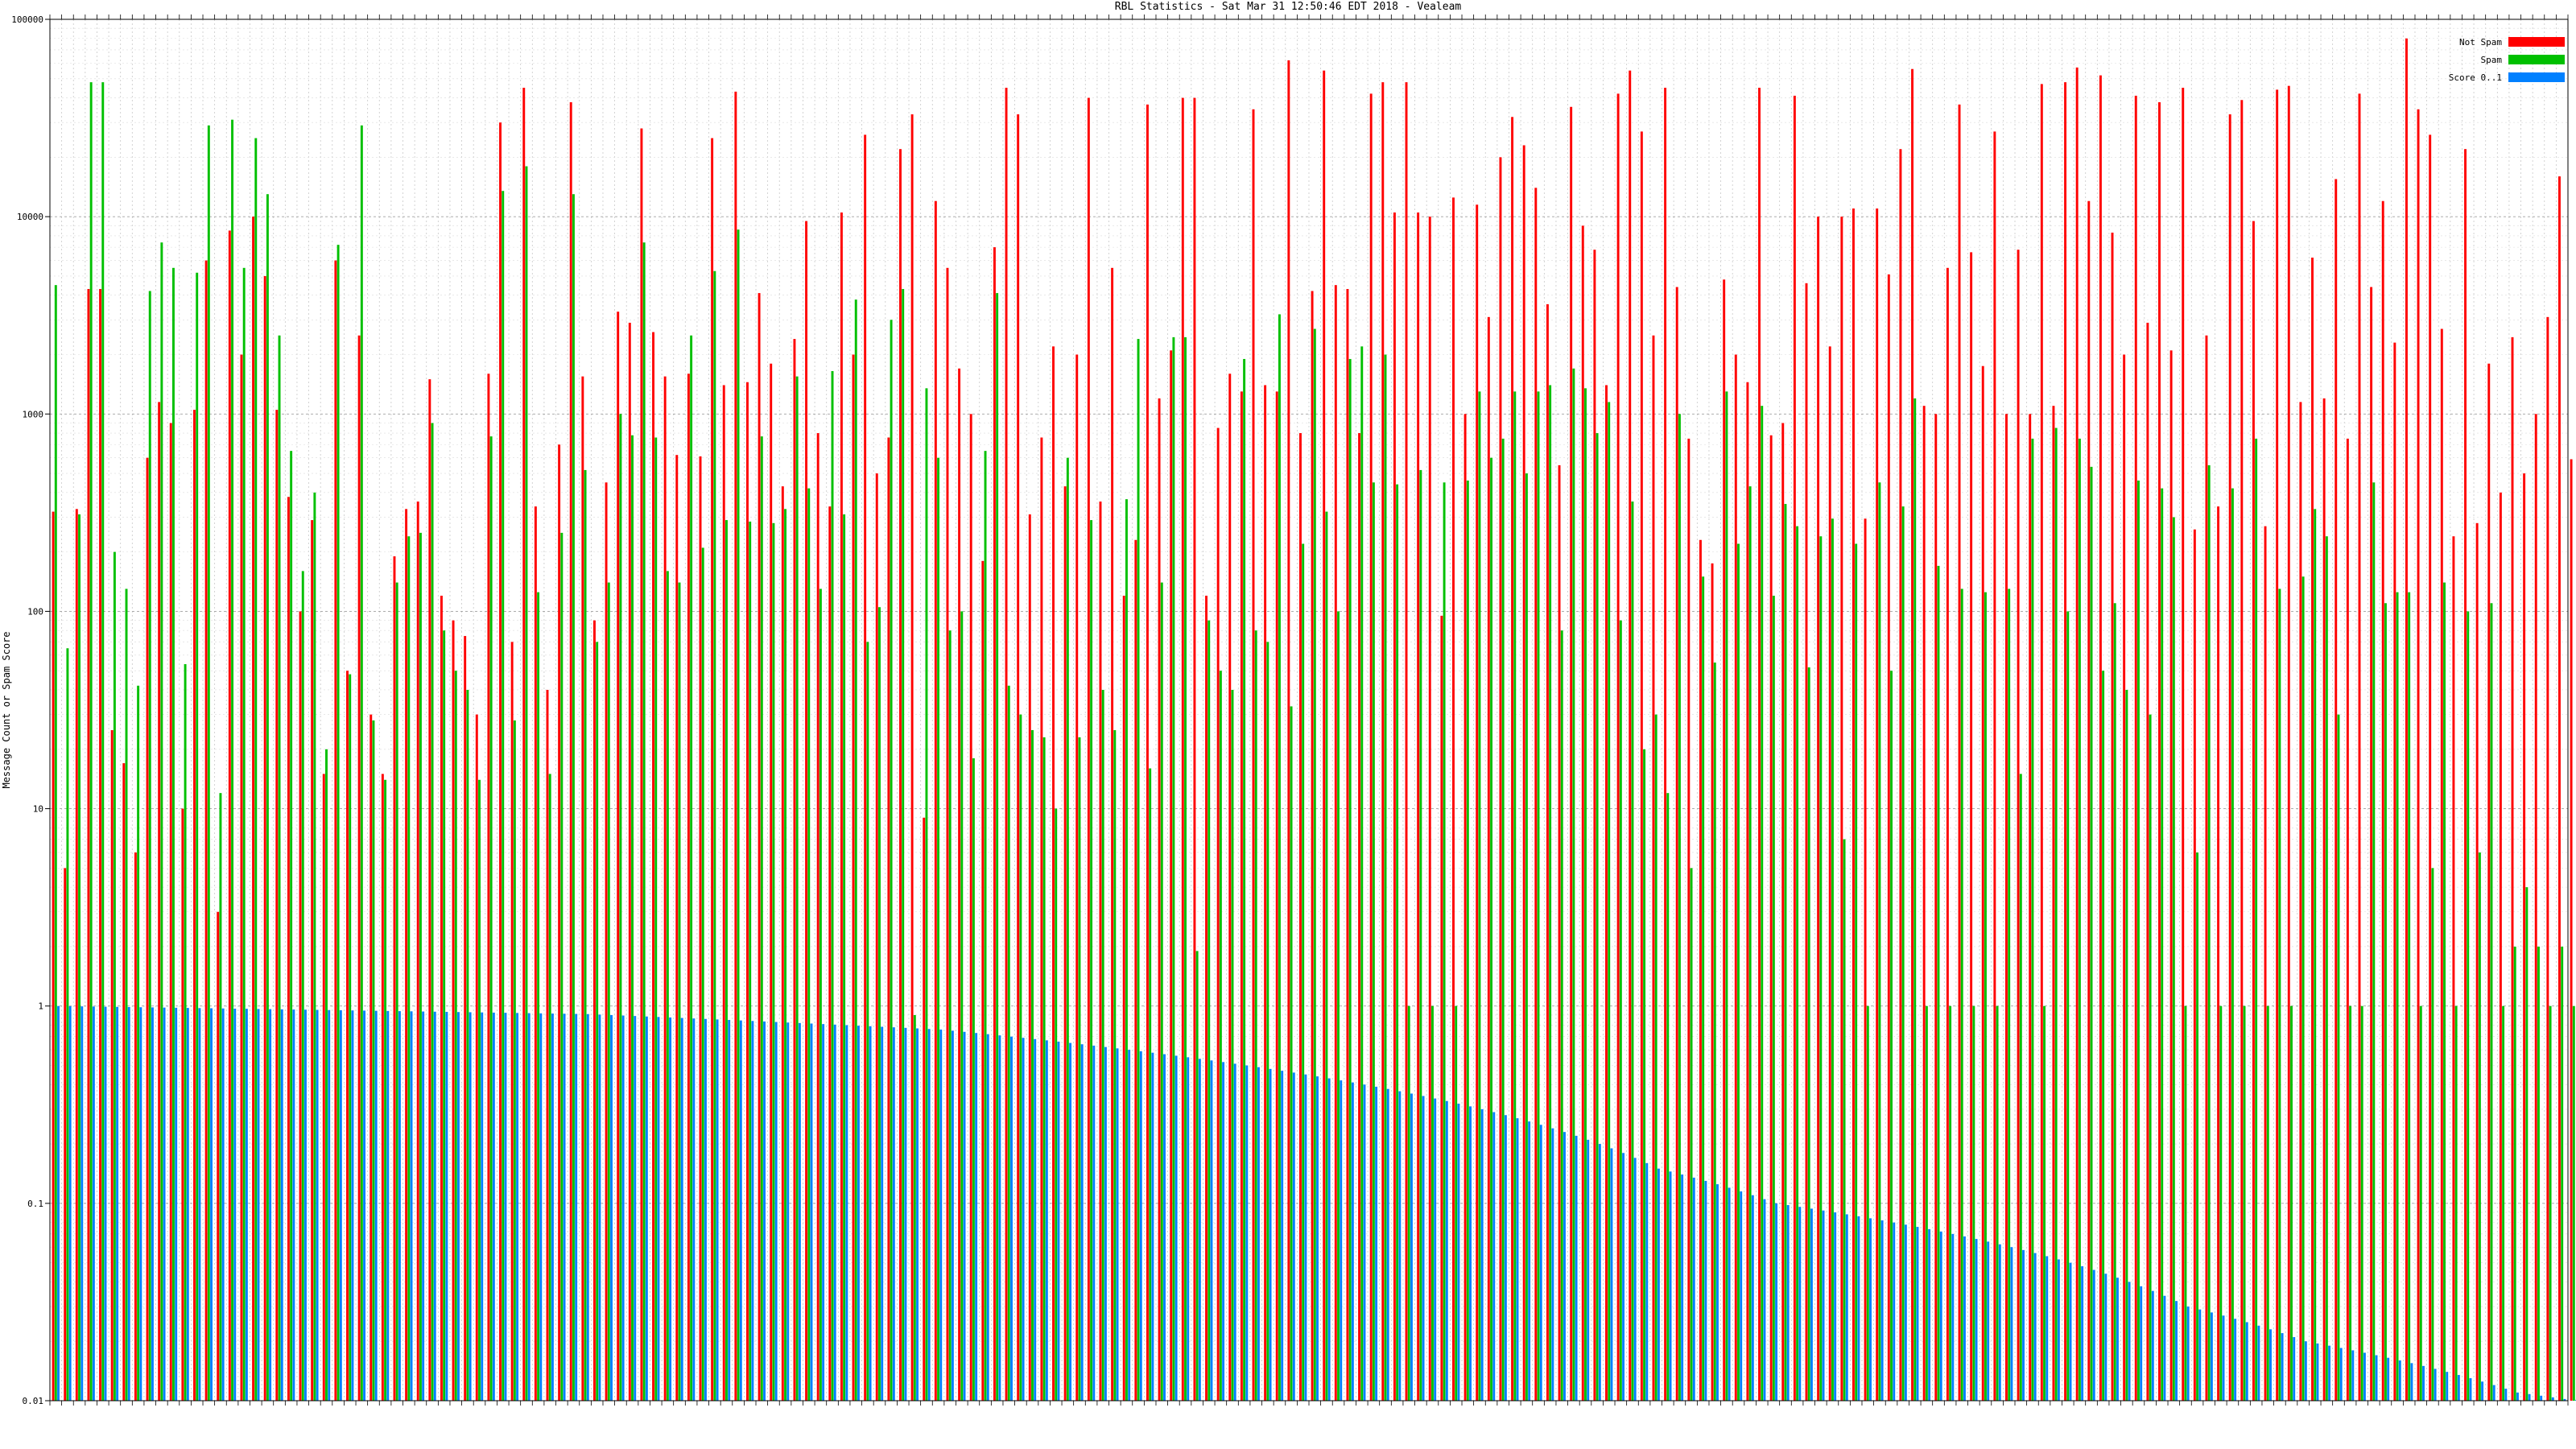  I want to click on y-tick-label: 1, so click(40, 1007).